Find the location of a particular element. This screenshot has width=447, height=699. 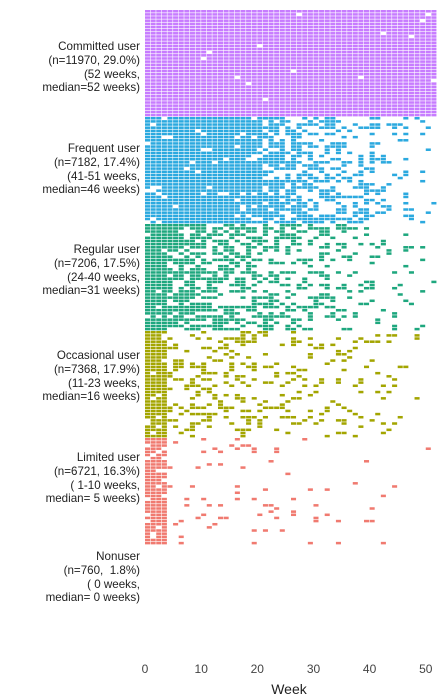

label-line: median=16 weeks) is located at coordinates (91, 397).